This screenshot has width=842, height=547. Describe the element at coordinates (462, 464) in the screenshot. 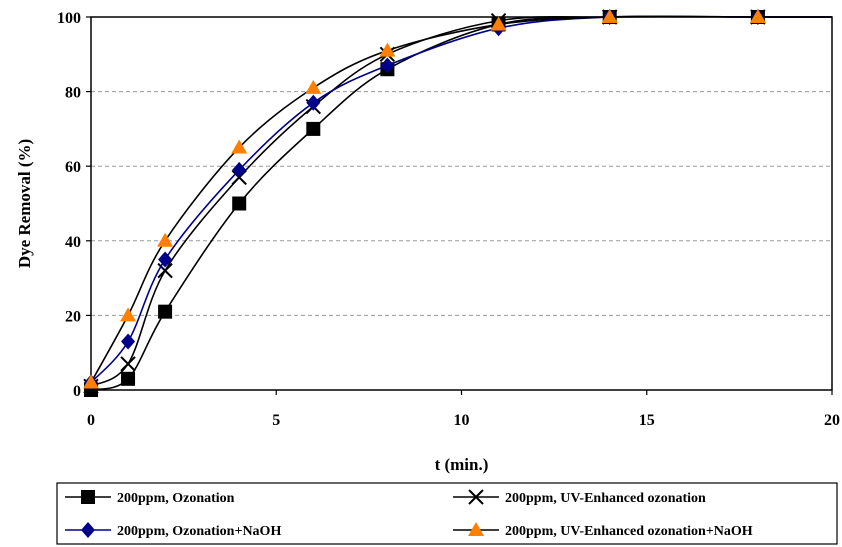

I see `x-axis-title: t (min.)` at that location.